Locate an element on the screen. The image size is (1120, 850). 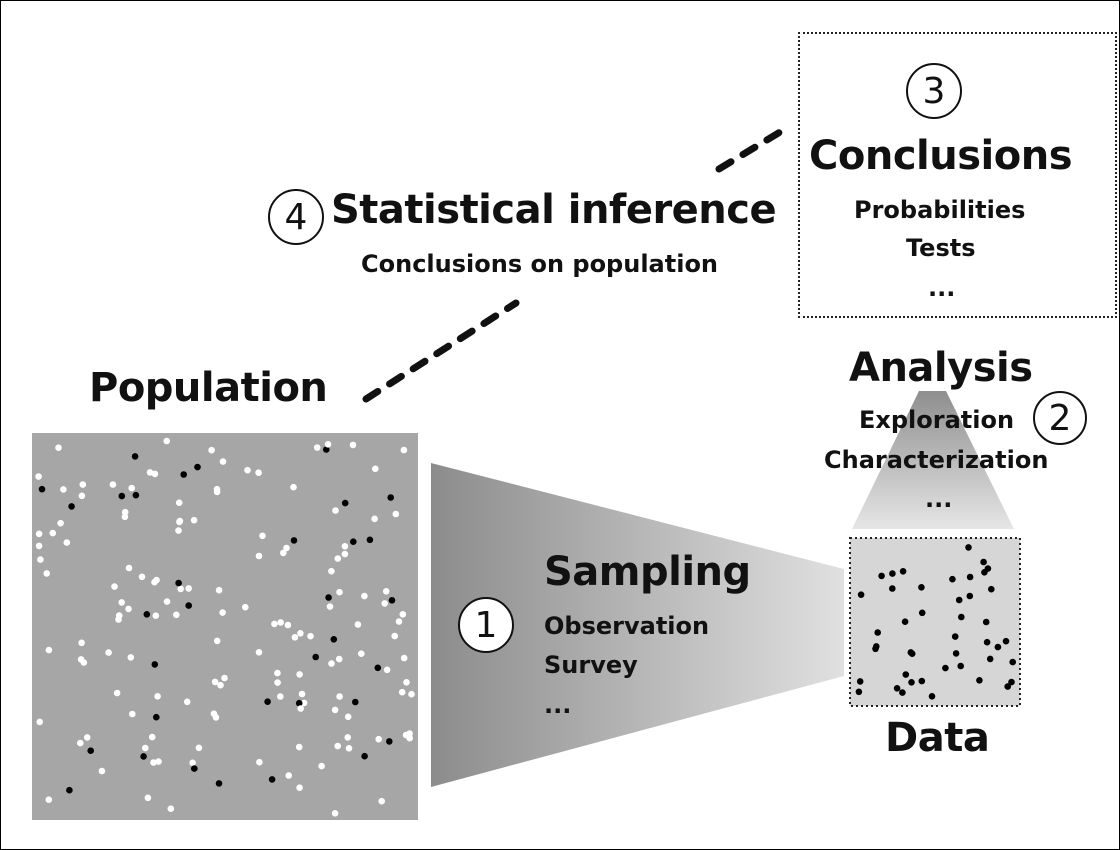
step-2-badge: 2 is located at coordinates (1060, 418).